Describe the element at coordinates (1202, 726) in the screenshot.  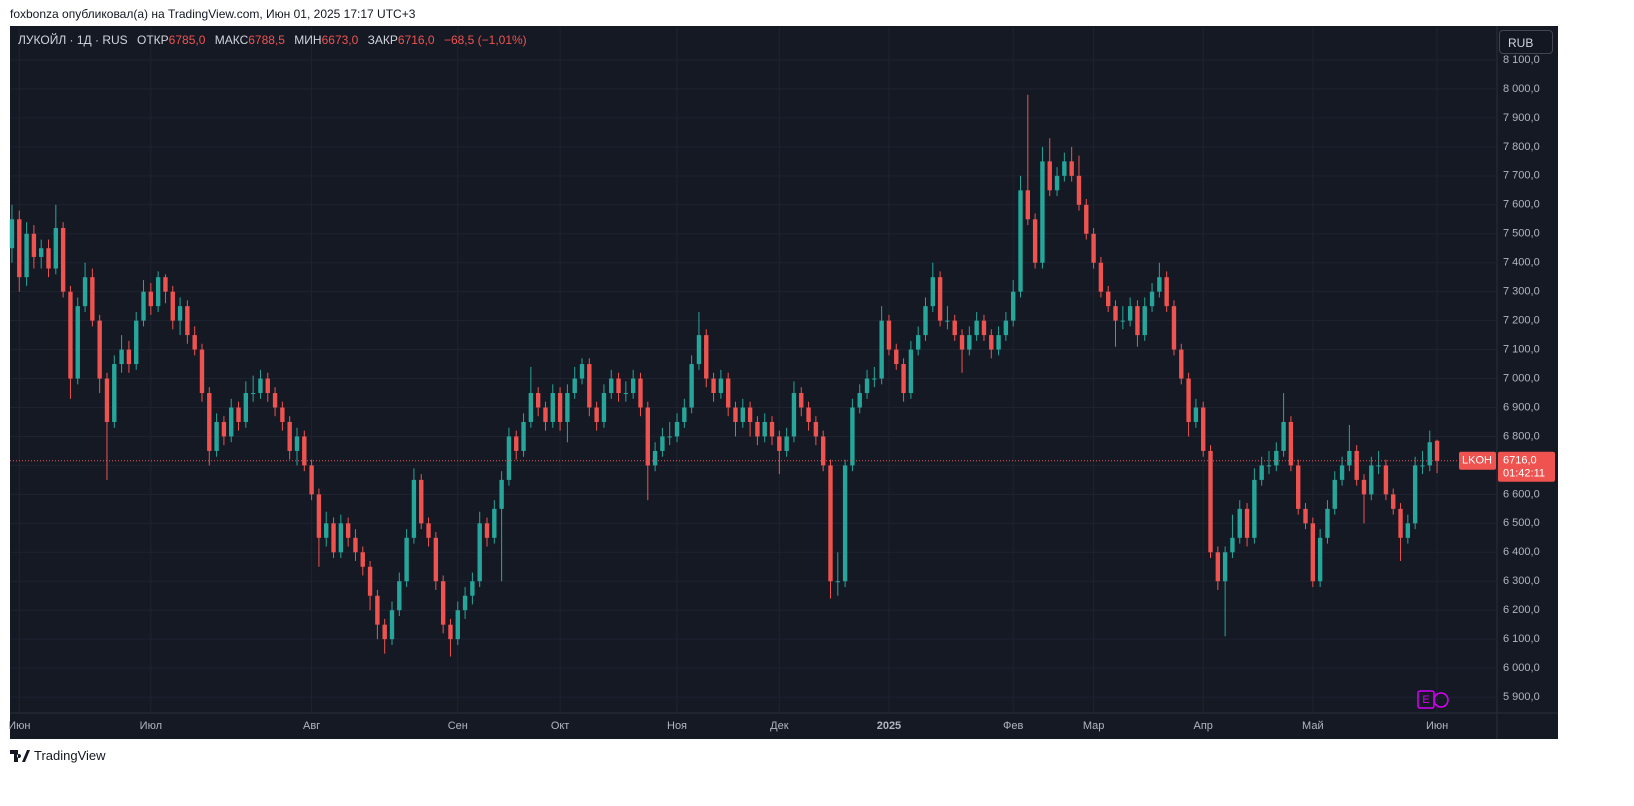
I see `x-tick-label: Апр` at that location.